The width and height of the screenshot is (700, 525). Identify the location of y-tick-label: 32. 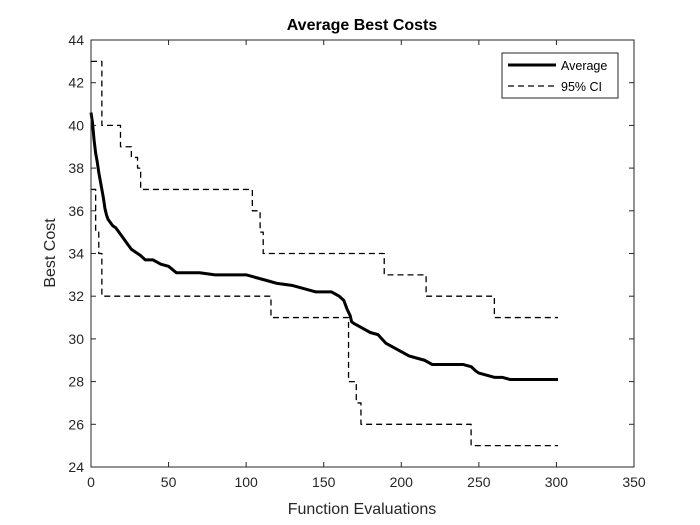
(76, 296).